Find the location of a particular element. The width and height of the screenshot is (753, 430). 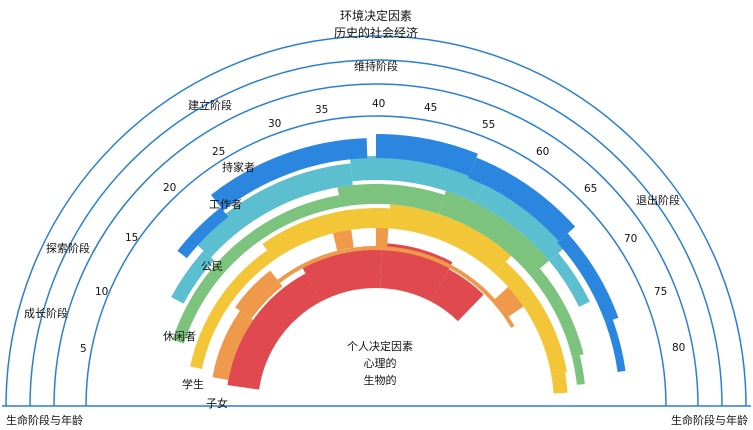

center-line-3: 生物的 is located at coordinates (380, 380).